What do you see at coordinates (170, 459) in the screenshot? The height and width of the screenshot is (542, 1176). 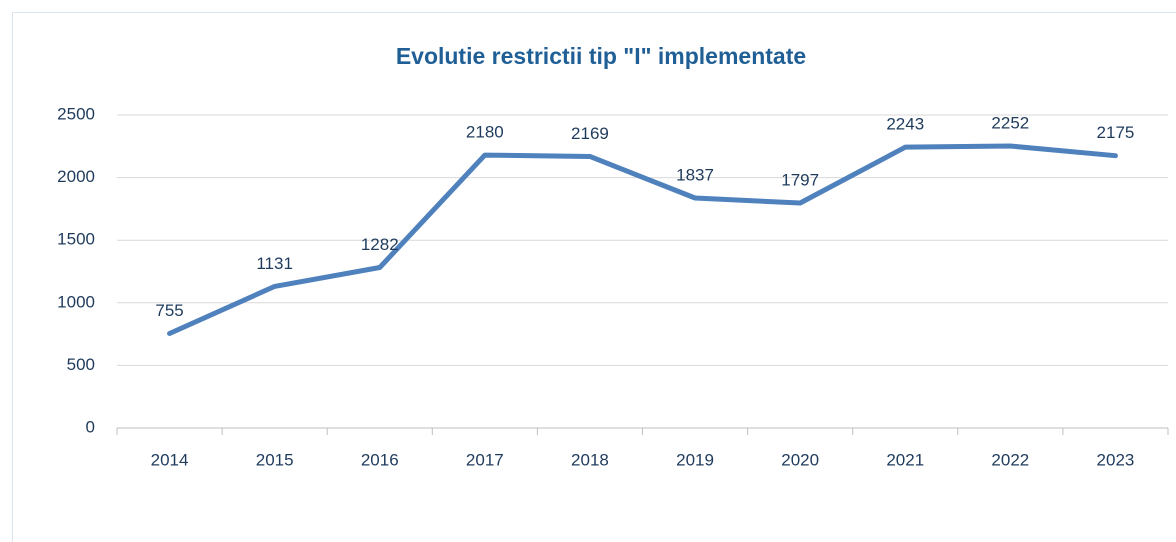 I see `x-tick-label: 2014` at bounding box center [170, 459].